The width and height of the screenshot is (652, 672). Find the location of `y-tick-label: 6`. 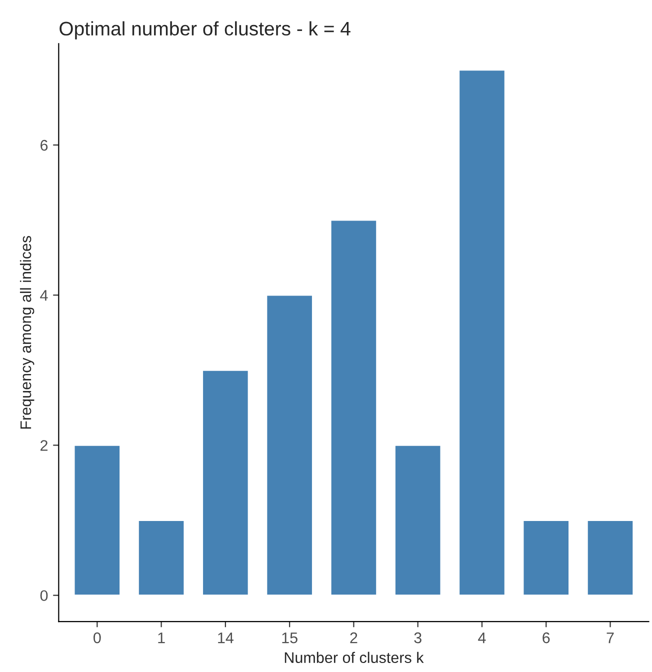

y-tick-label: 6 is located at coordinates (44, 145).